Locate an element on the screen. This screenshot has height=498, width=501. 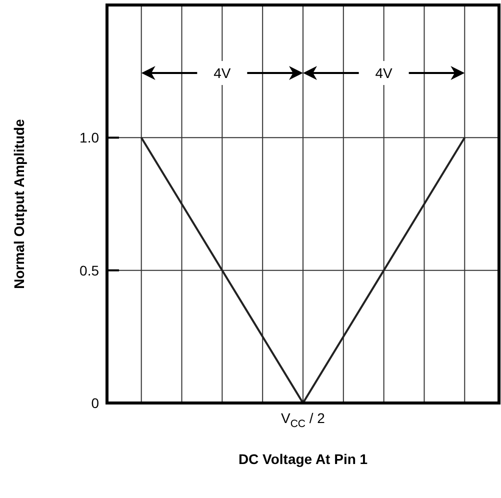
y-axis-title: Normal Output Amplitude is located at coordinates (19, 203).